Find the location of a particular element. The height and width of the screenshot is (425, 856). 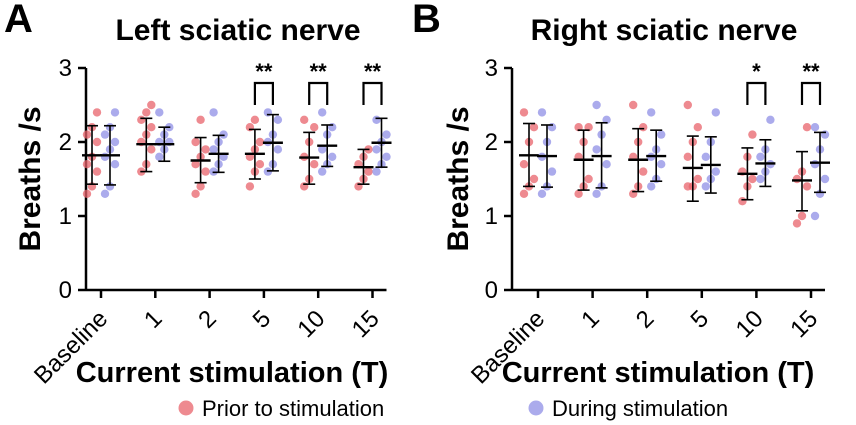

y-tick-label: 1 is located at coordinates (65, 216).